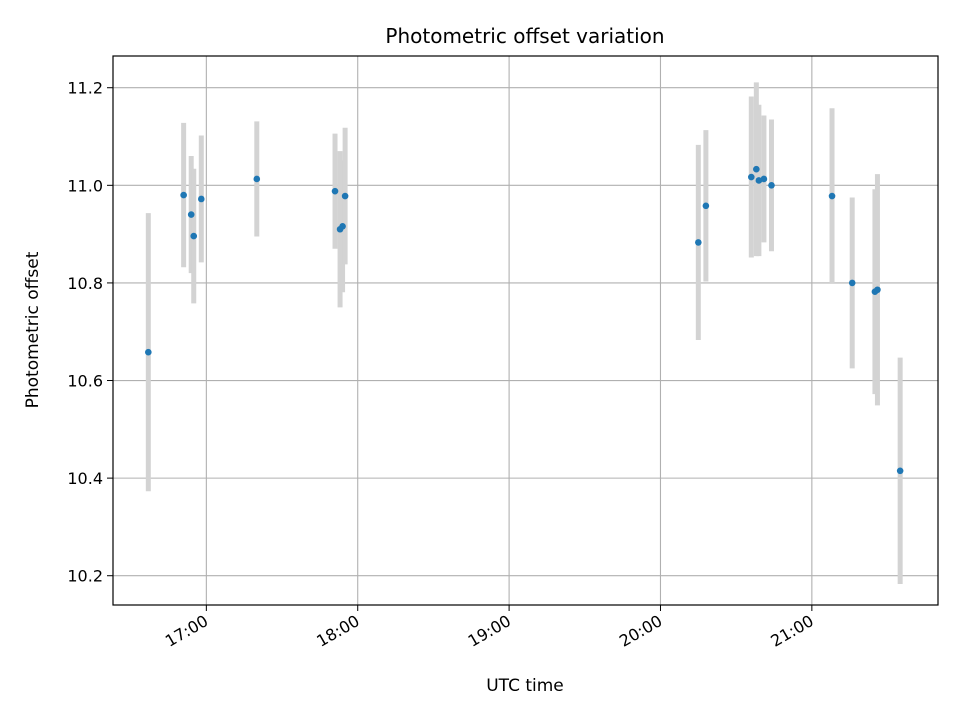 The image size is (960, 720). What do you see at coordinates (85, 185) in the screenshot?
I see `y-tick-label: 11.0` at bounding box center [85, 185].